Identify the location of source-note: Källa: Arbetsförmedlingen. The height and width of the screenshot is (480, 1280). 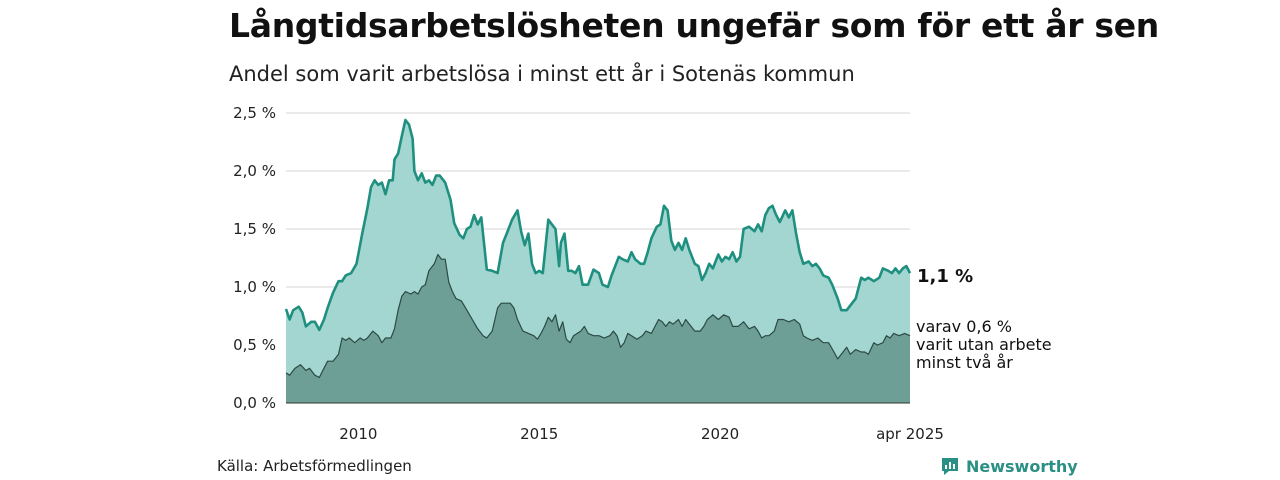
(314, 466).